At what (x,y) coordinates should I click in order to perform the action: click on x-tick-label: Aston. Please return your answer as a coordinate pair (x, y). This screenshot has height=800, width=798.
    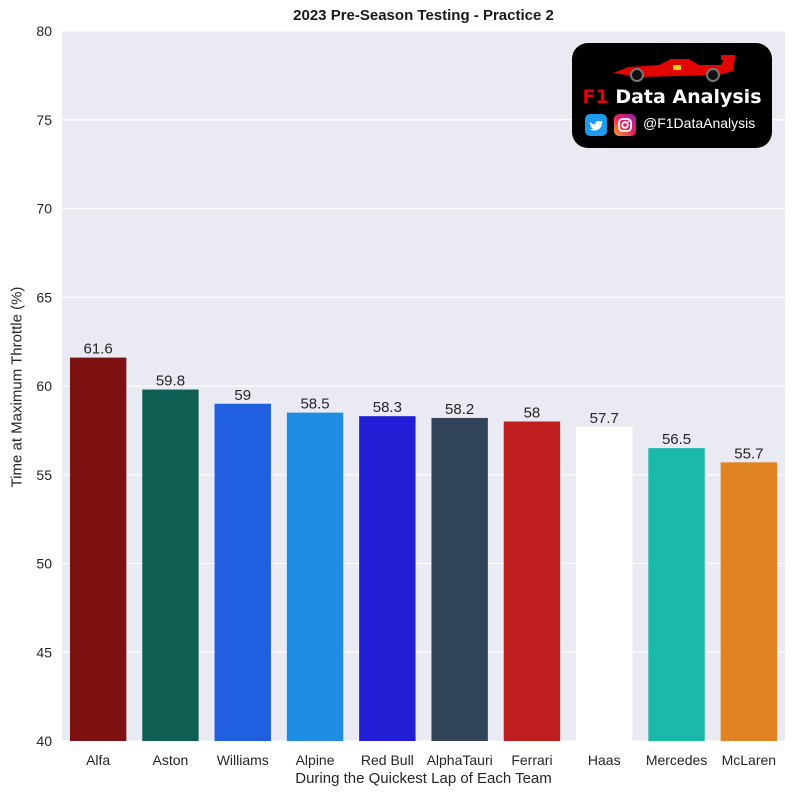
    Looking at the image, I should click on (171, 760).